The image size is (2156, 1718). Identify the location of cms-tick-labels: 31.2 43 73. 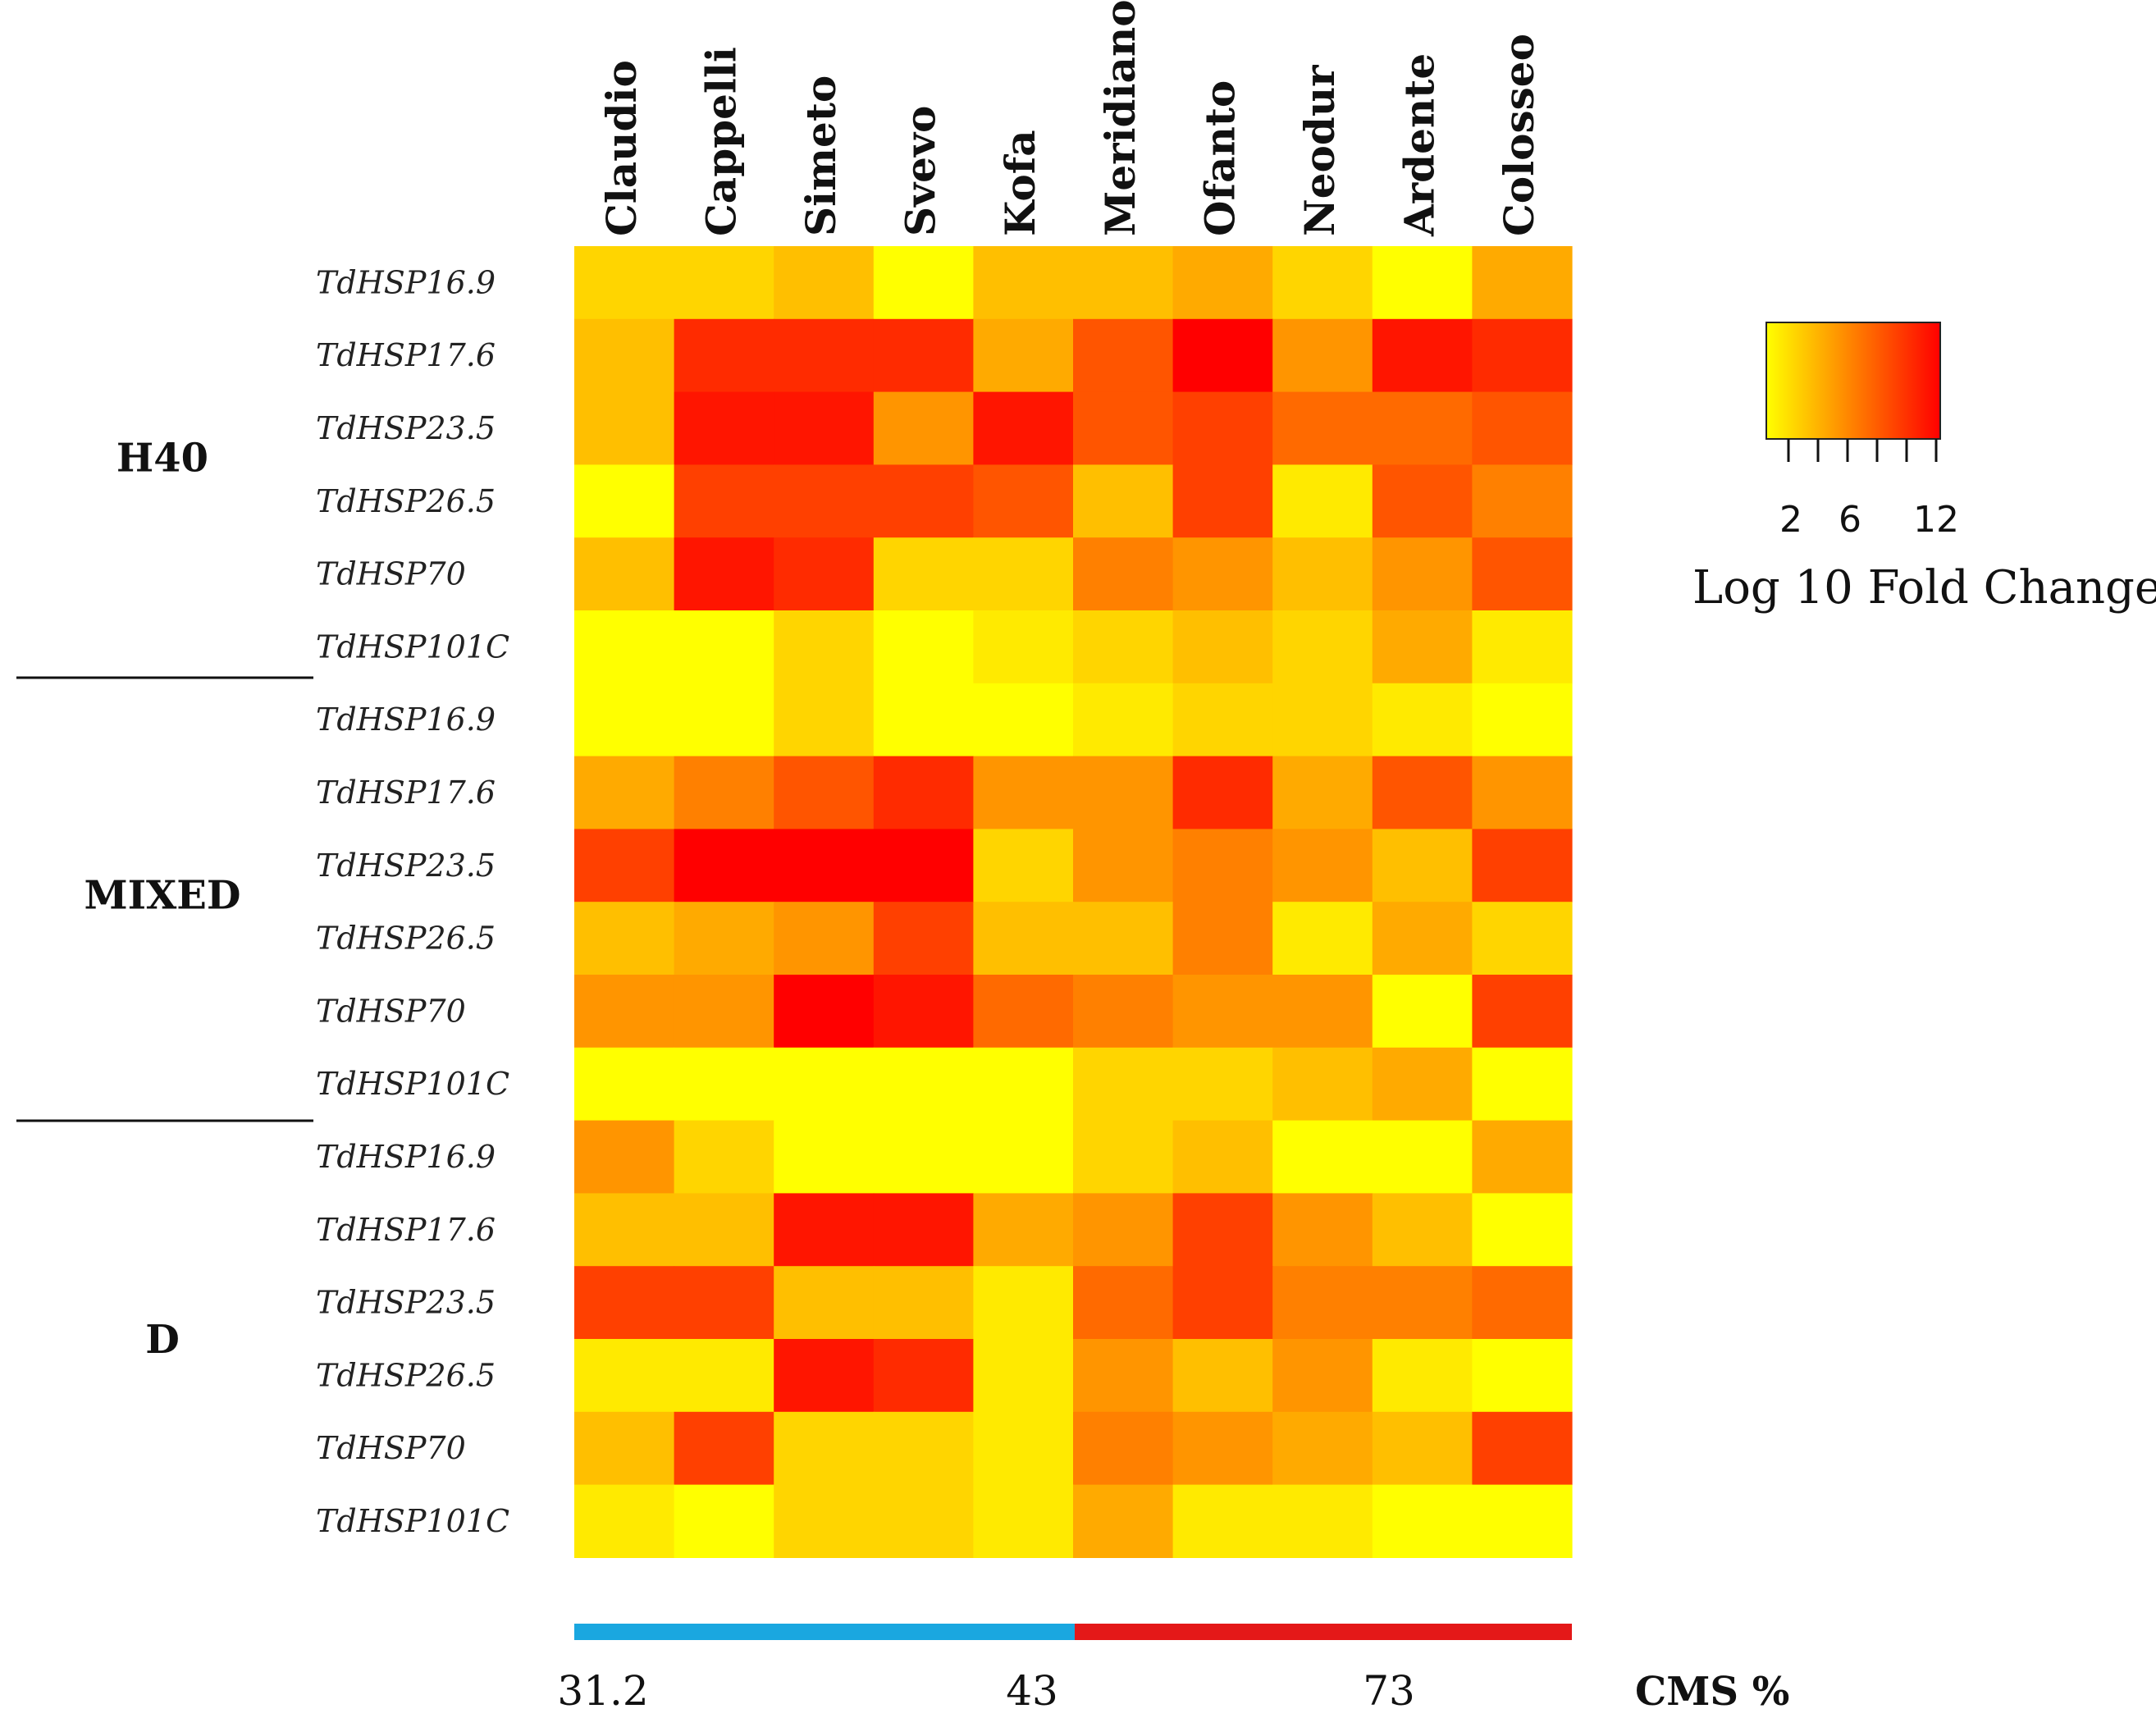
(986, 1691).